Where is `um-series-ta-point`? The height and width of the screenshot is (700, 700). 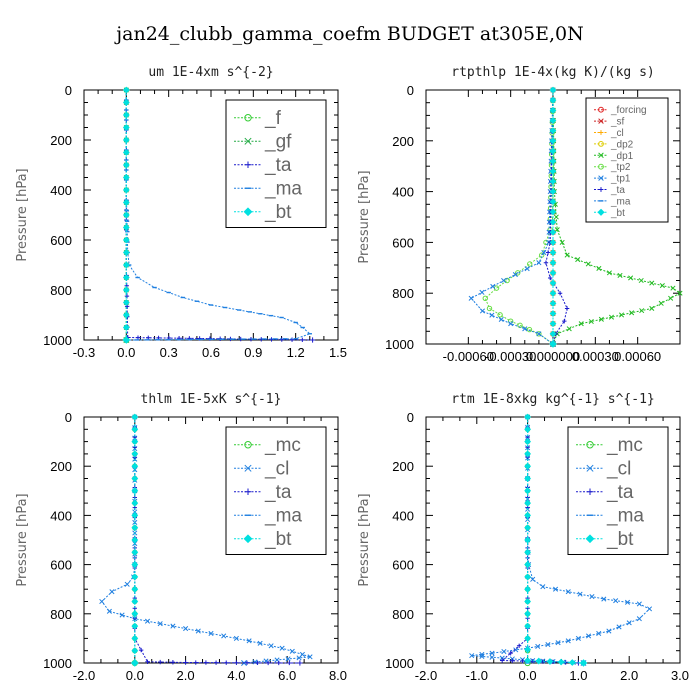
um-series-ta-point is located at coordinates (281, 339).